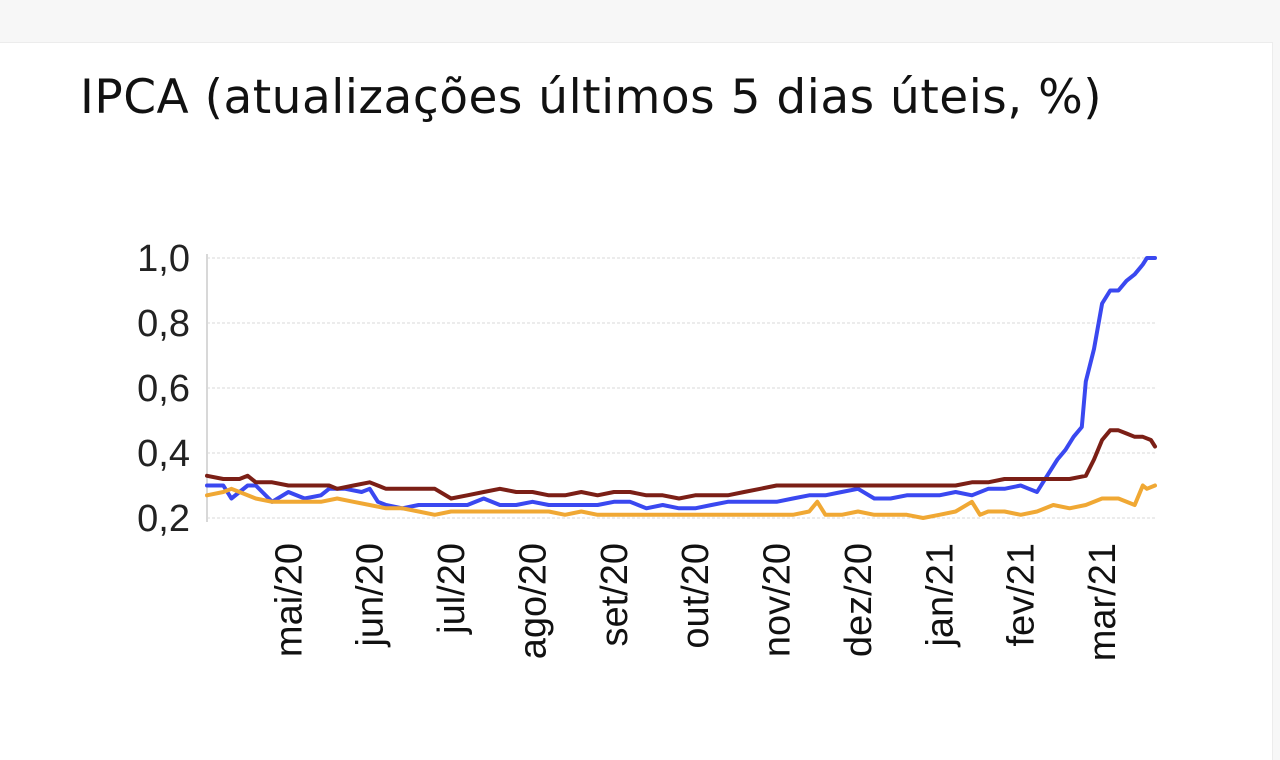 The image size is (1280, 760). What do you see at coordinates (615, 595) in the screenshot?
I see `x-tick-label: set/20` at bounding box center [615, 595].